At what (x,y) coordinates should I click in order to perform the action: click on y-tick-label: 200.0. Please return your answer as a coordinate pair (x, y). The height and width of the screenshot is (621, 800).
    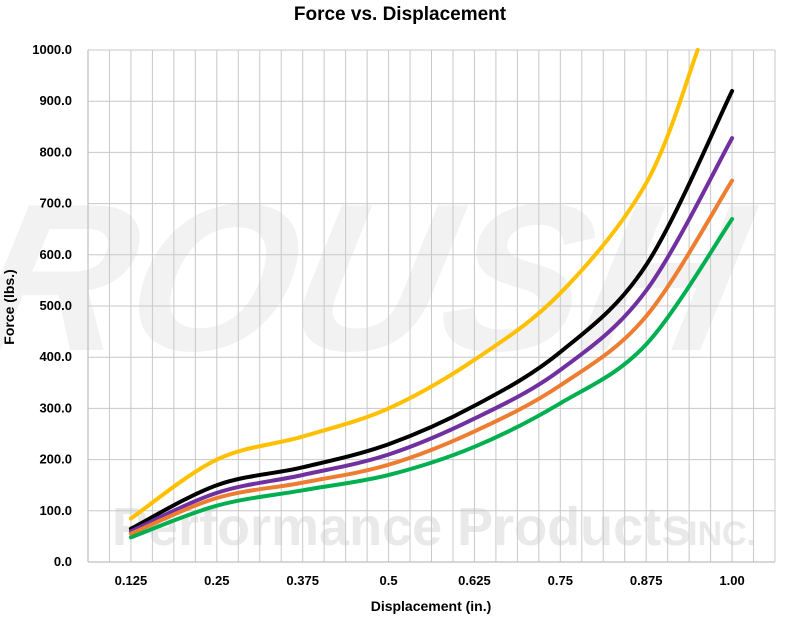
    Looking at the image, I should click on (55, 459).